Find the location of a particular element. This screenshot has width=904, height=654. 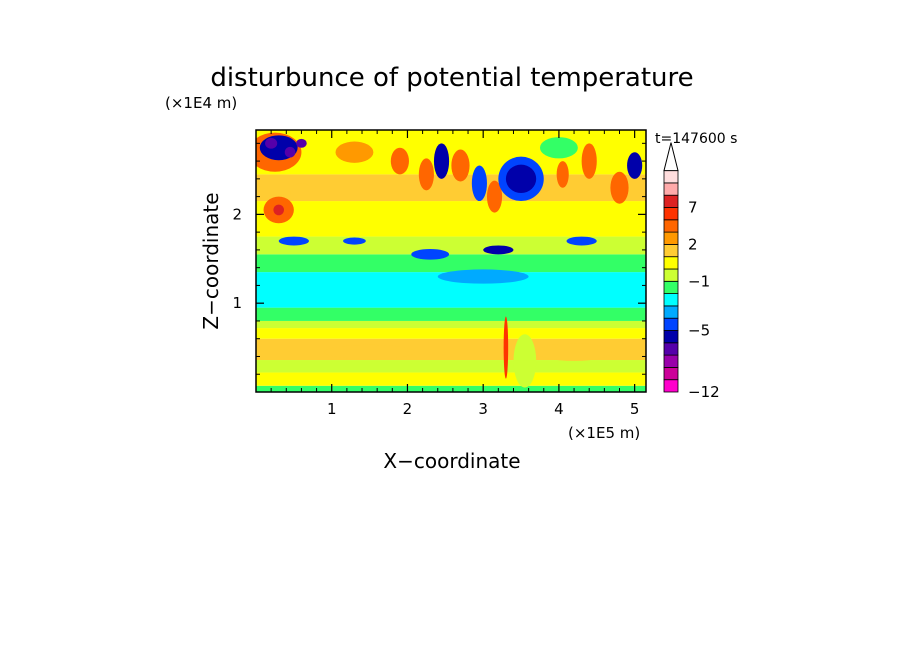

colorbar-tick-label: −1 is located at coordinates (699, 281).